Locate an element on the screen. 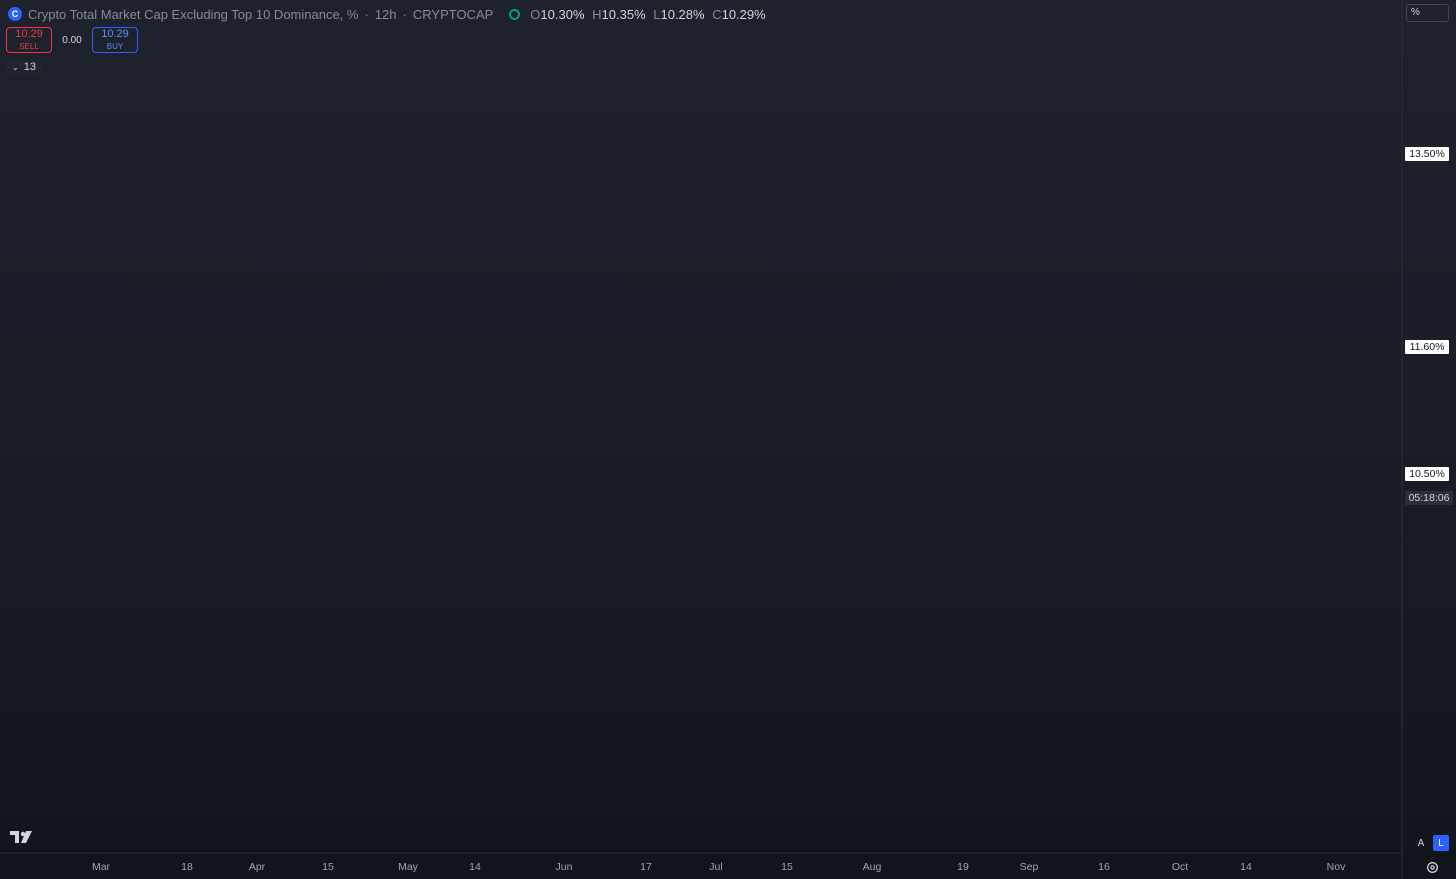 This screenshot has height=879, width=1456. time-axis-label: 16 is located at coordinates (1104, 867).